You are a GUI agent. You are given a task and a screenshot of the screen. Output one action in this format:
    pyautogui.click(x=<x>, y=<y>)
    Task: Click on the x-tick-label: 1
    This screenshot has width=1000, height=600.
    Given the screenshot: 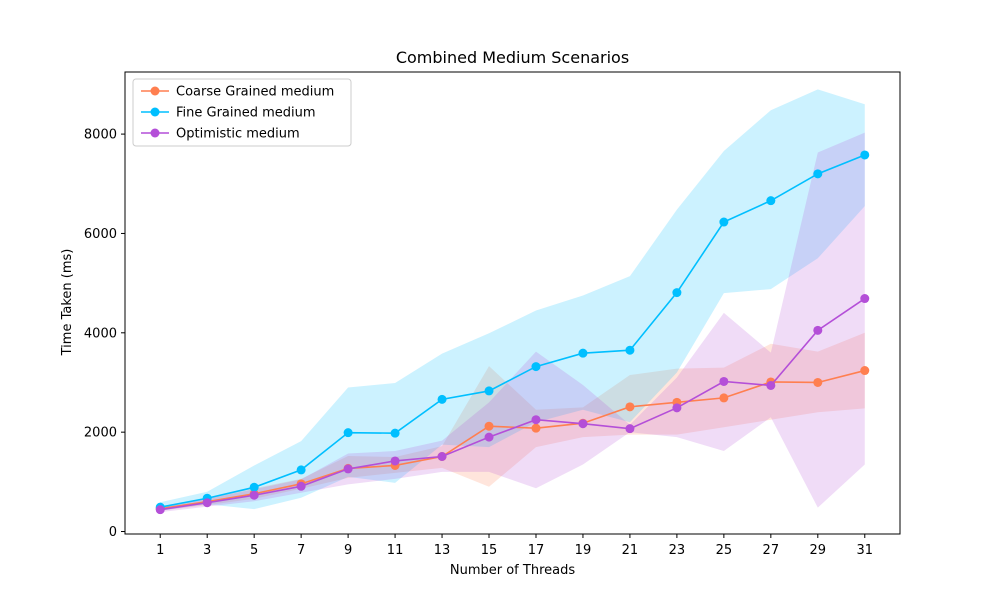 What is the action you would take?
    pyautogui.click(x=160, y=550)
    